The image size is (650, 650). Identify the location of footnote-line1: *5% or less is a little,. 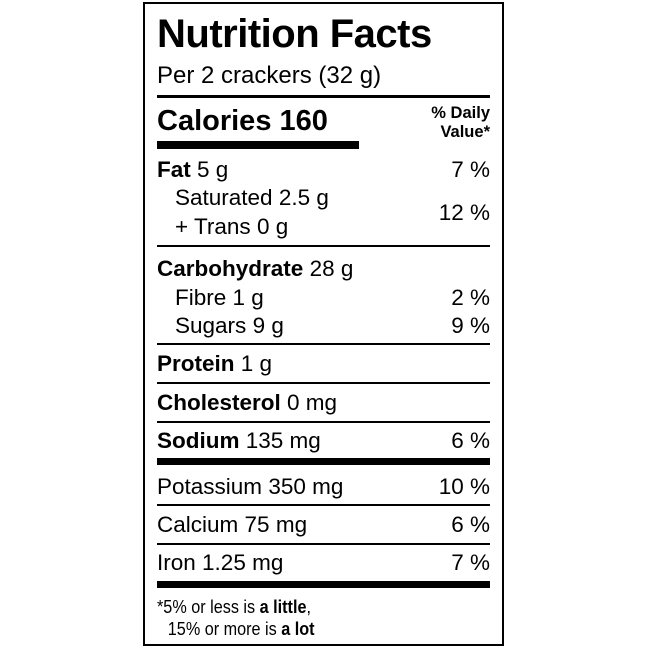
(234, 607).